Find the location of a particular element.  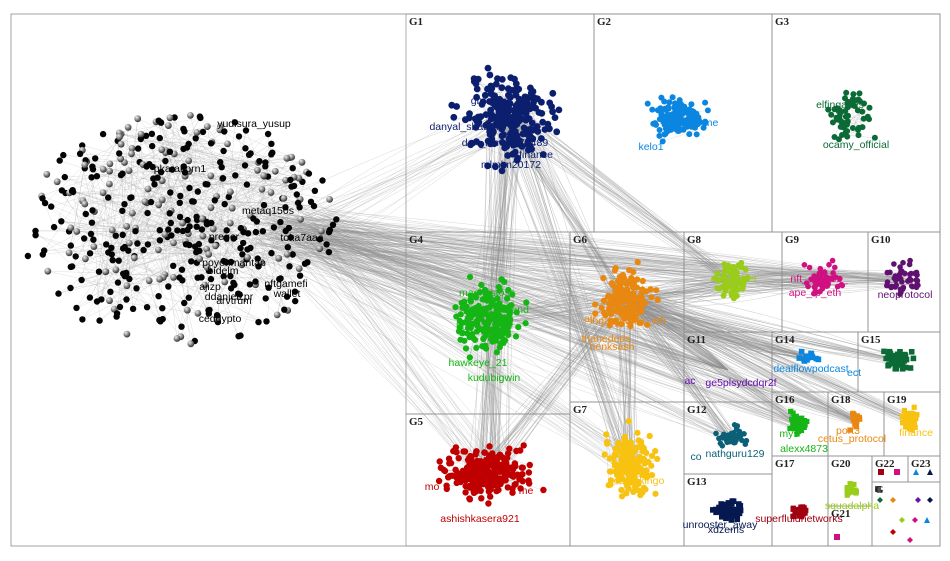

node-label: ge5plsydcdqr2f is located at coordinates (740, 383).